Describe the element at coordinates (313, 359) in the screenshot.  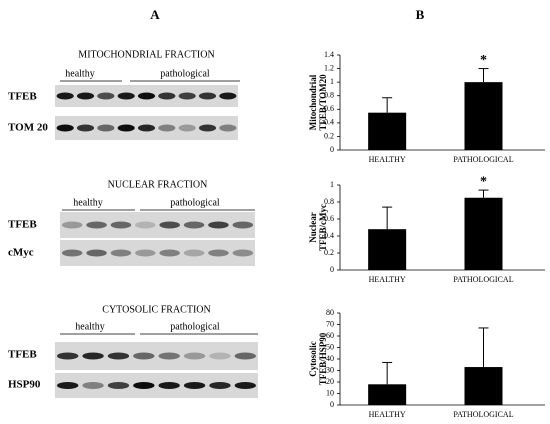
I see `y-axis-label: Cytosolic` at that location.